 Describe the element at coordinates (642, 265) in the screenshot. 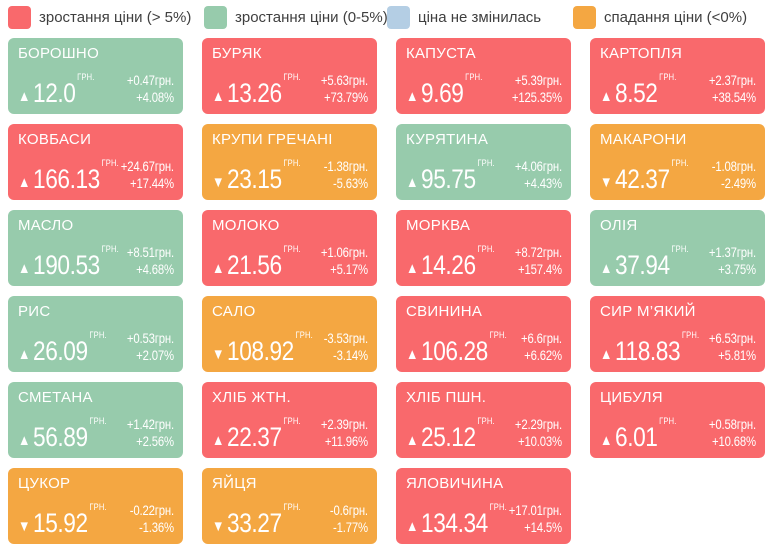

I see `price-value: 37.94` at that location.